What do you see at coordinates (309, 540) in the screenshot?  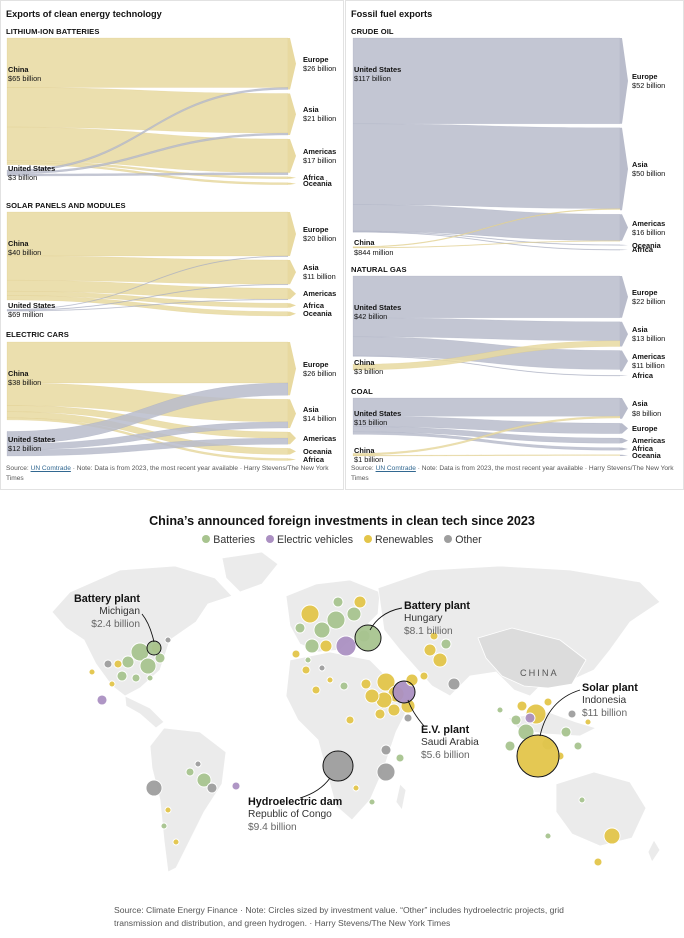 I see `legend-ev: Electric vehicles` at bounding box center [309, 540].